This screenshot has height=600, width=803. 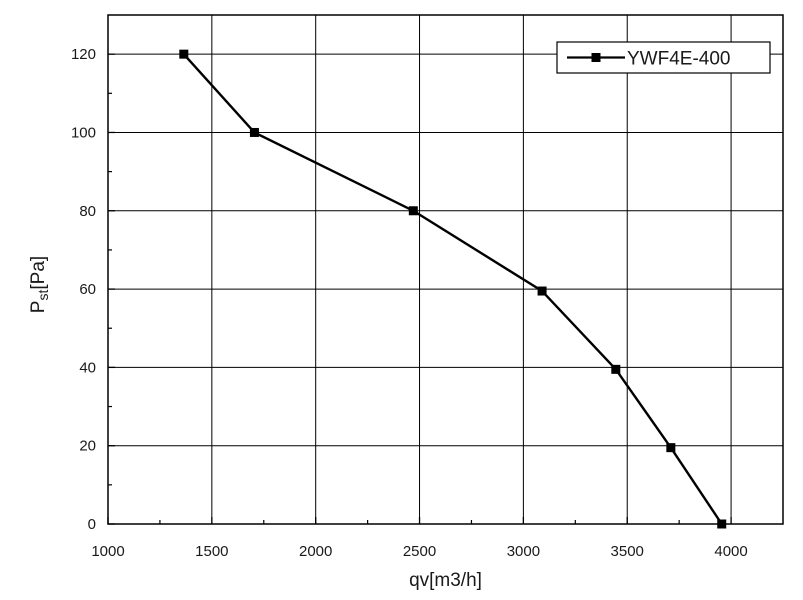 I want to click on y-tick-label: 0, so click(x=92, y=524).